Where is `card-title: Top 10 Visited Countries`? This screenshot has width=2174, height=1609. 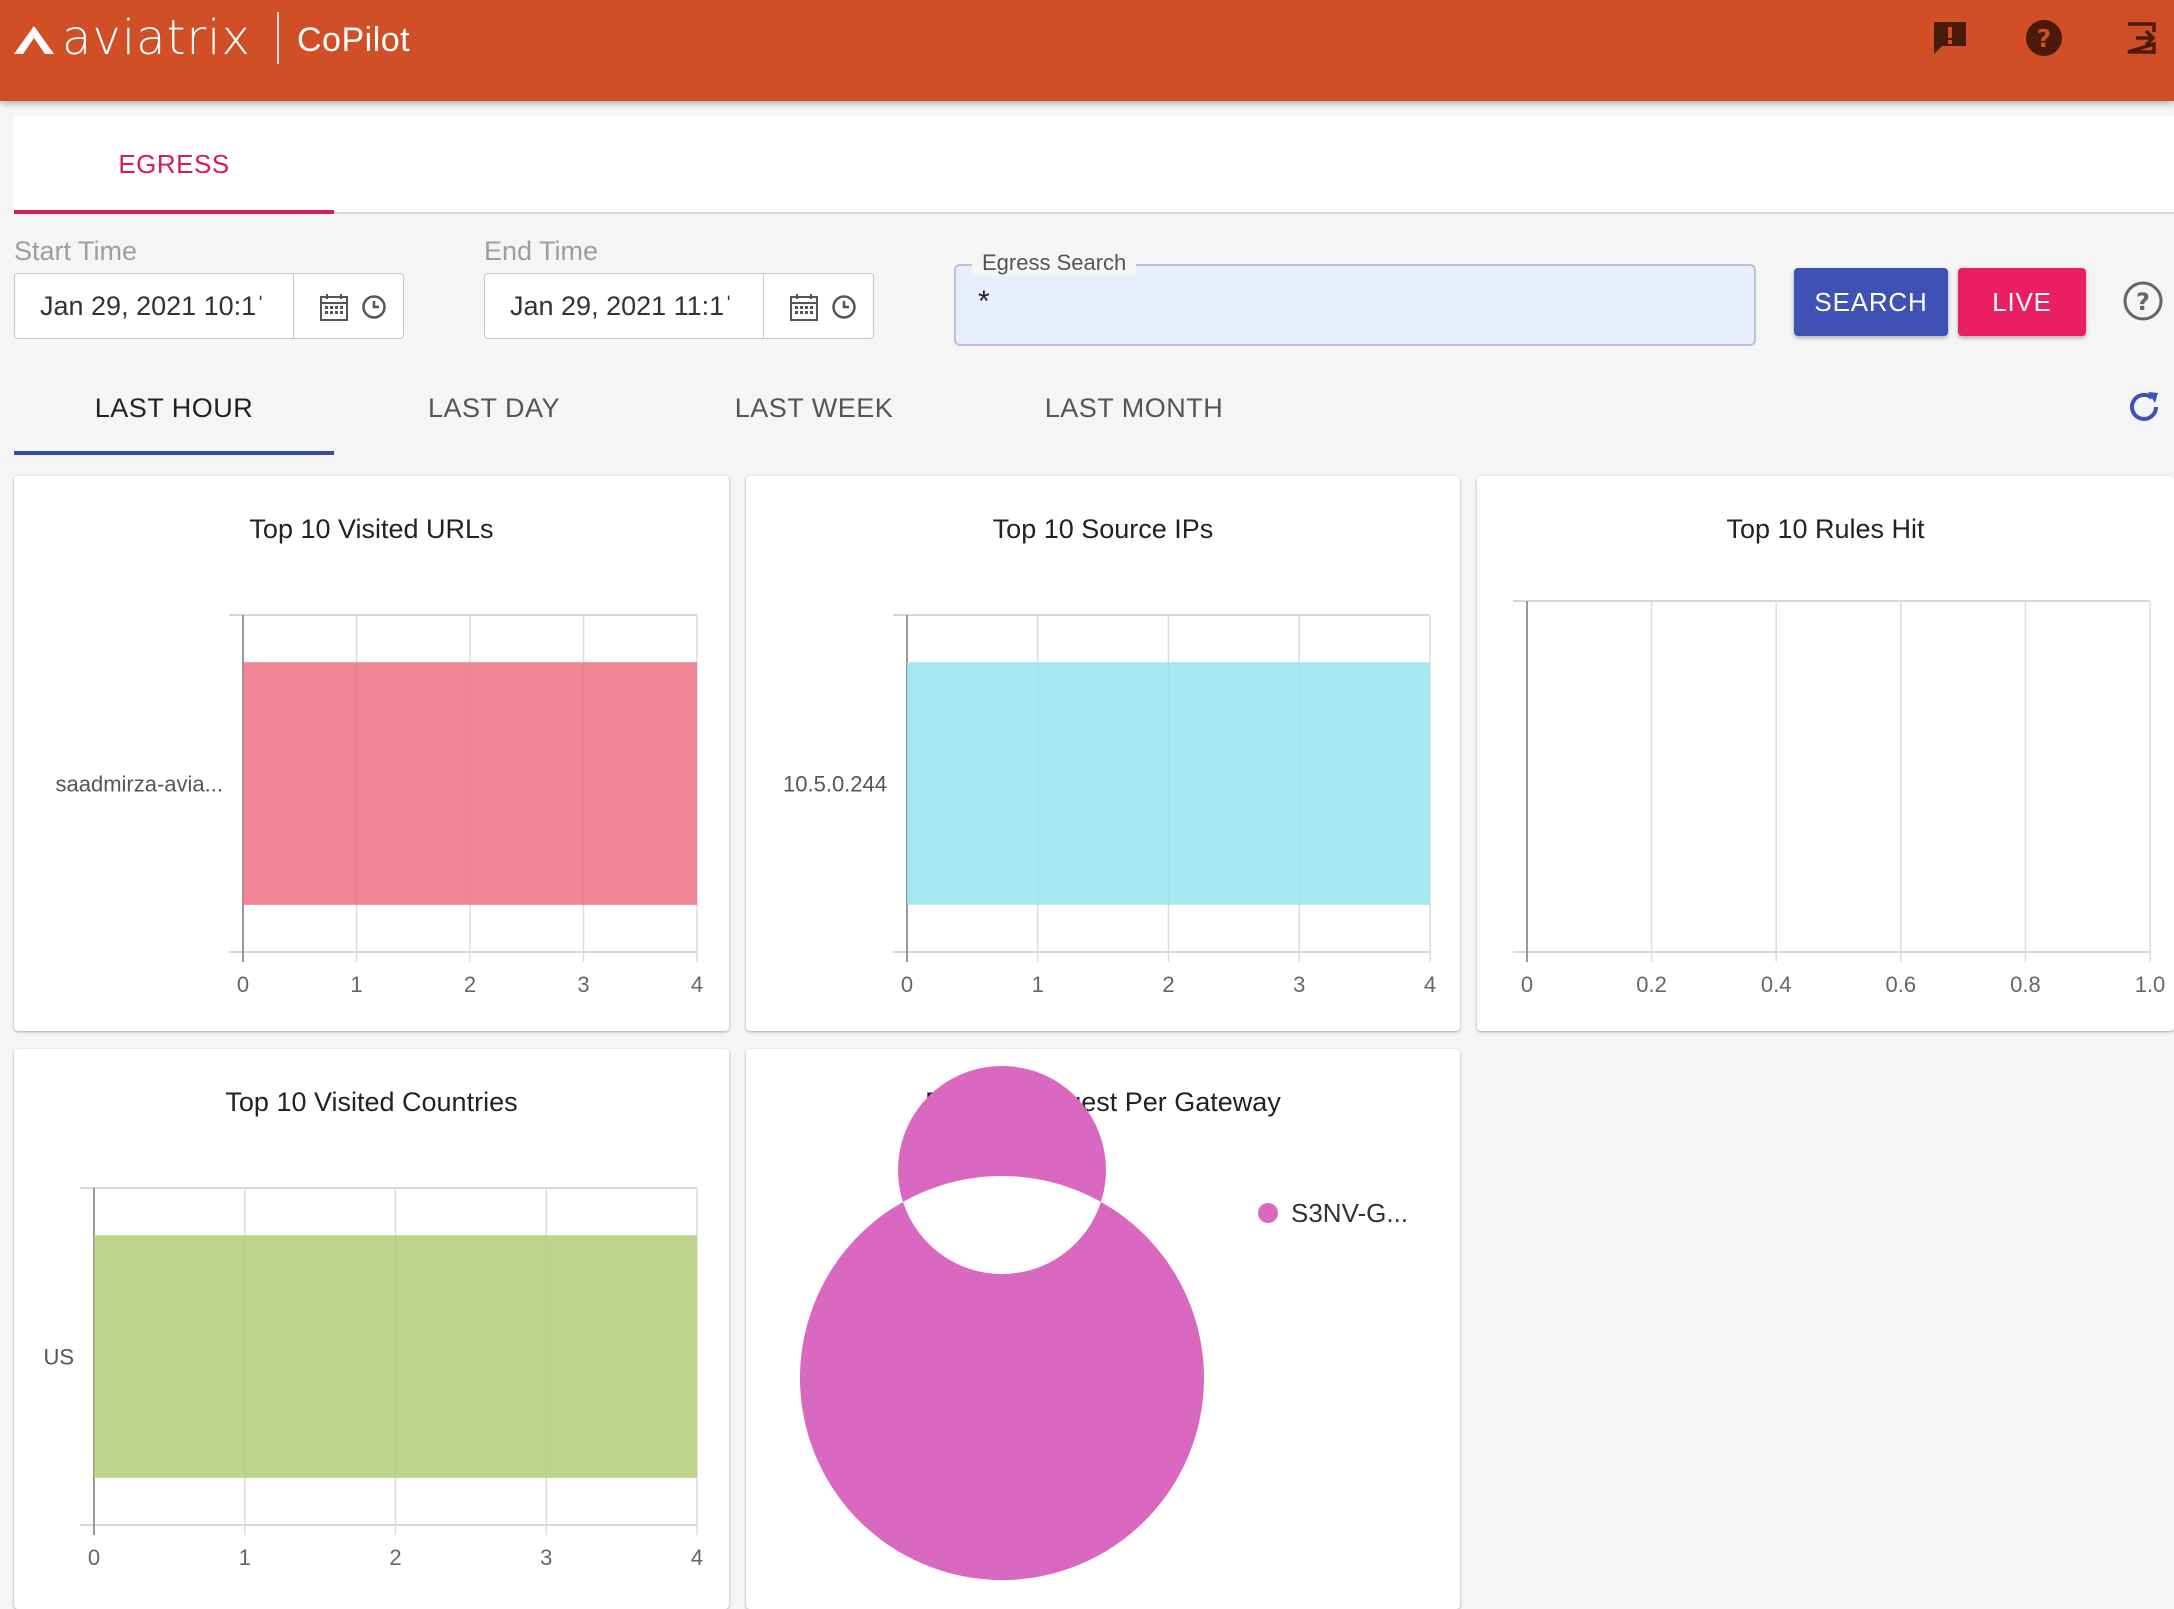 card-title: Top 10 Visited Countries is located at coordinates (371, 1102).